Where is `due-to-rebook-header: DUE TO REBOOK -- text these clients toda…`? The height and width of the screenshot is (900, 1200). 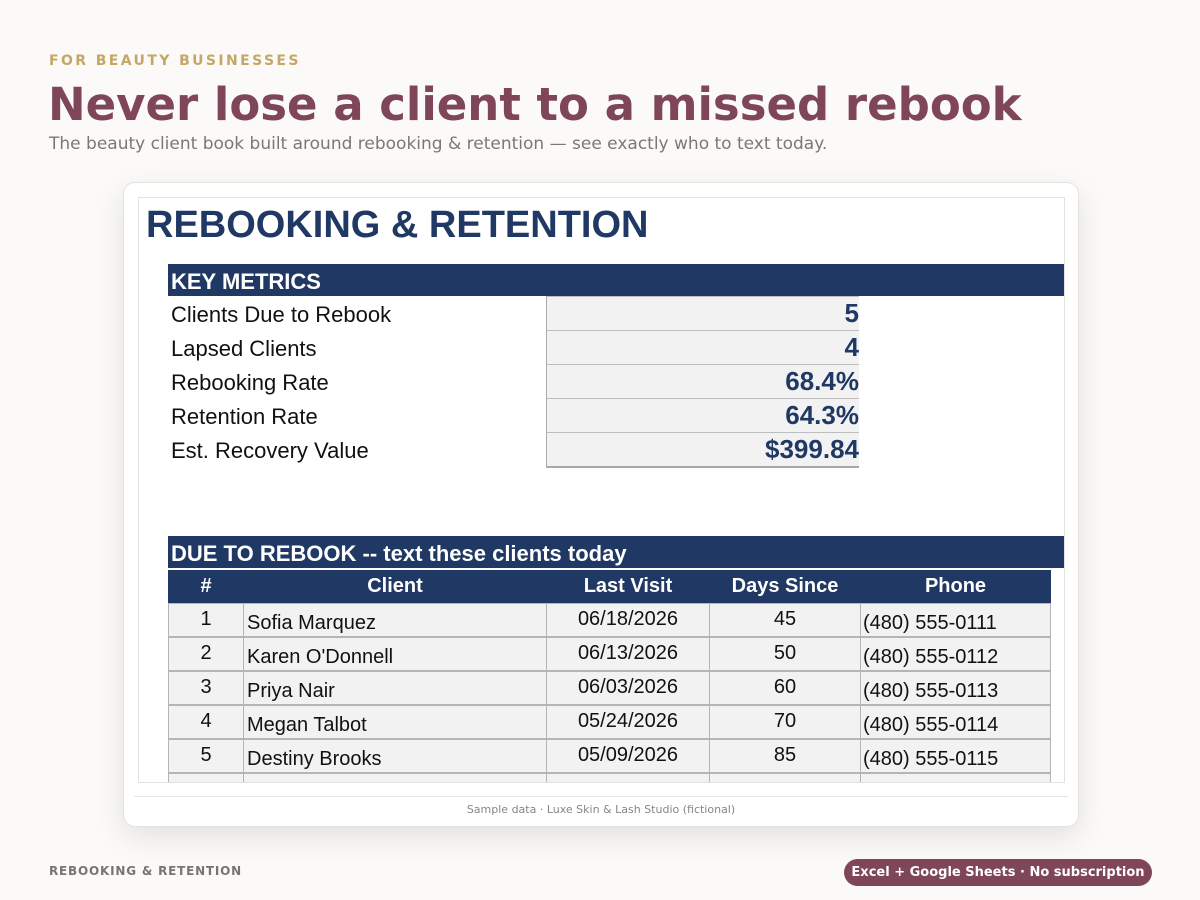
due-to-rebook-header: DUE TO REBOOK -- text these clients toda… is located at coordinates (616, 552).